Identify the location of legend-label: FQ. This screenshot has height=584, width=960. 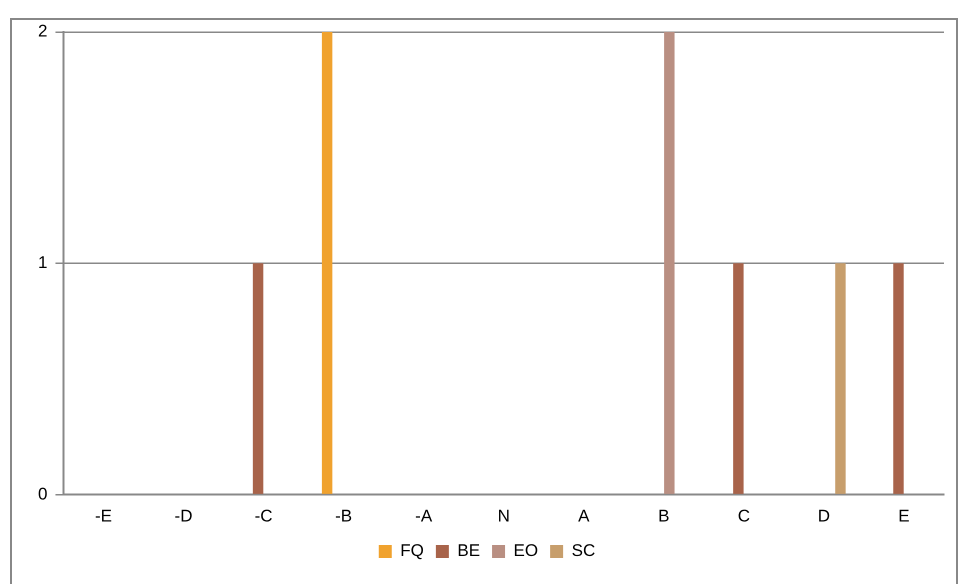
(412, 550).